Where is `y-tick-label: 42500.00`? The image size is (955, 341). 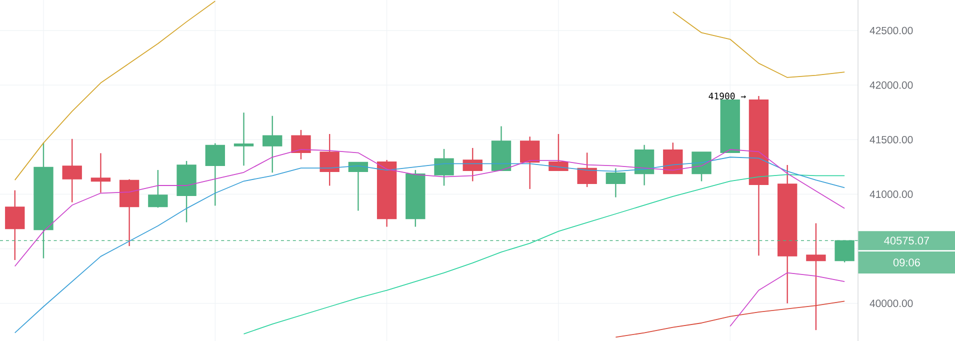 y-tick-label: 42500.00 is located at coordinates (891, 30).